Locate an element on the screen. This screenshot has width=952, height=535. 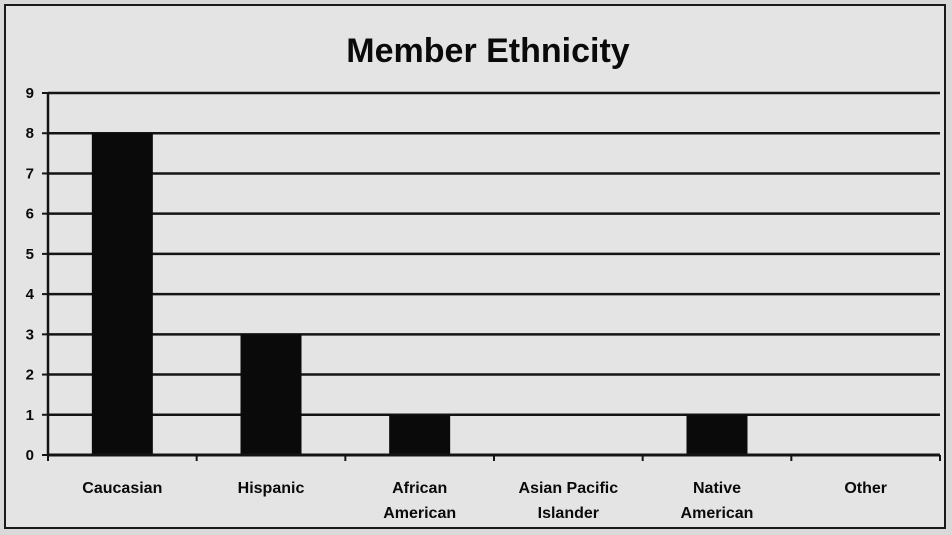
x-tick-label: Other is located at coordinates (865, 488).